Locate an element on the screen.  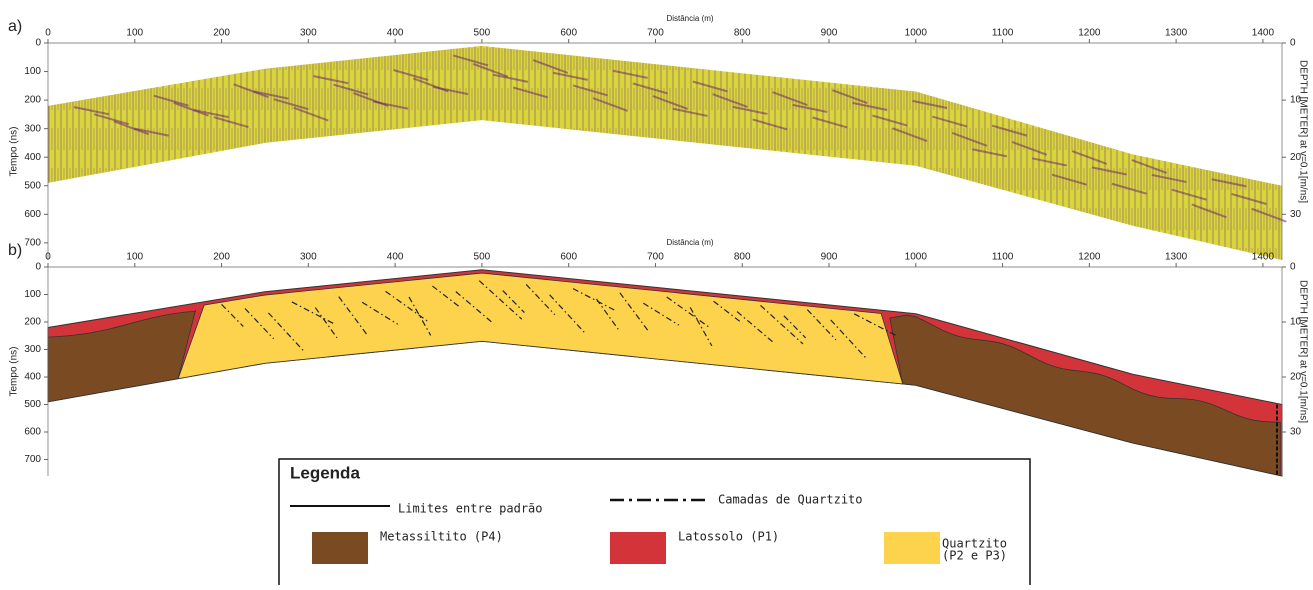
x-tick-label: 900 is located at coordinates (829, 257).